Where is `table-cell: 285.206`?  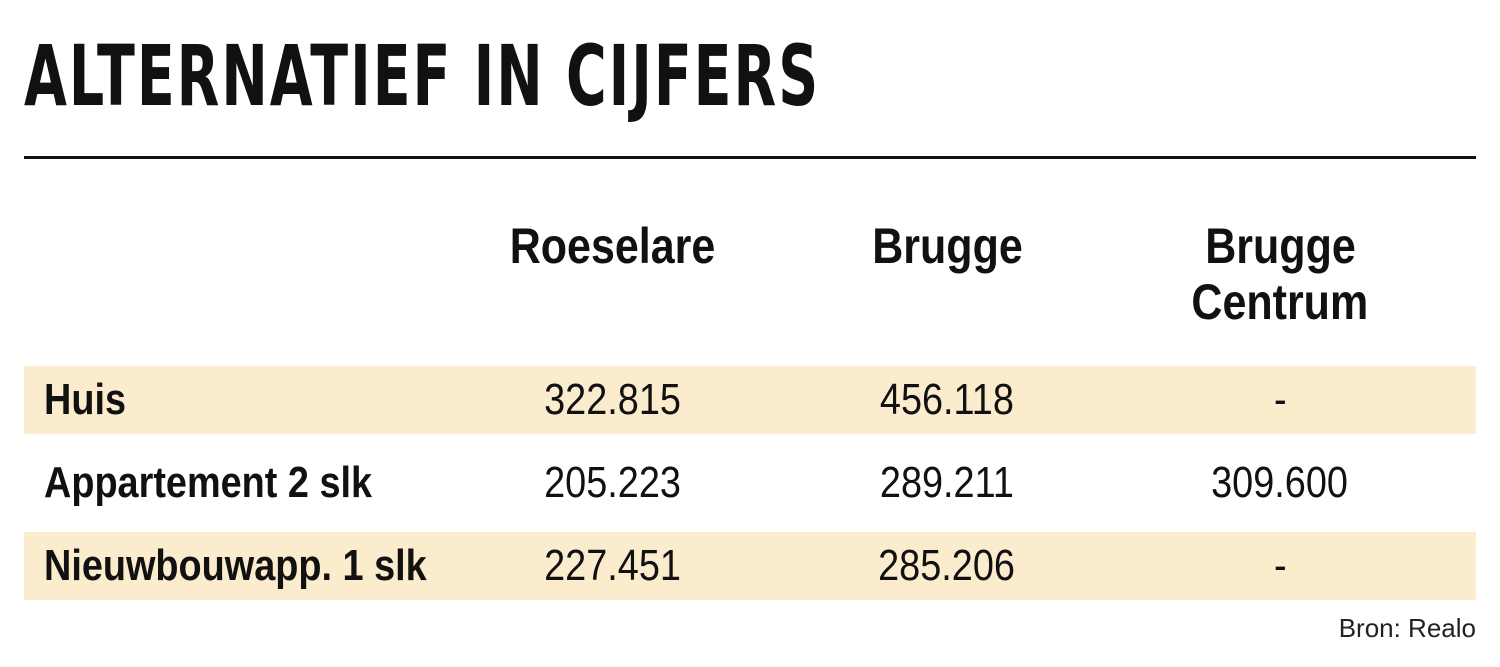 table-cell: 285.206 is located at coordinates (947, 565).